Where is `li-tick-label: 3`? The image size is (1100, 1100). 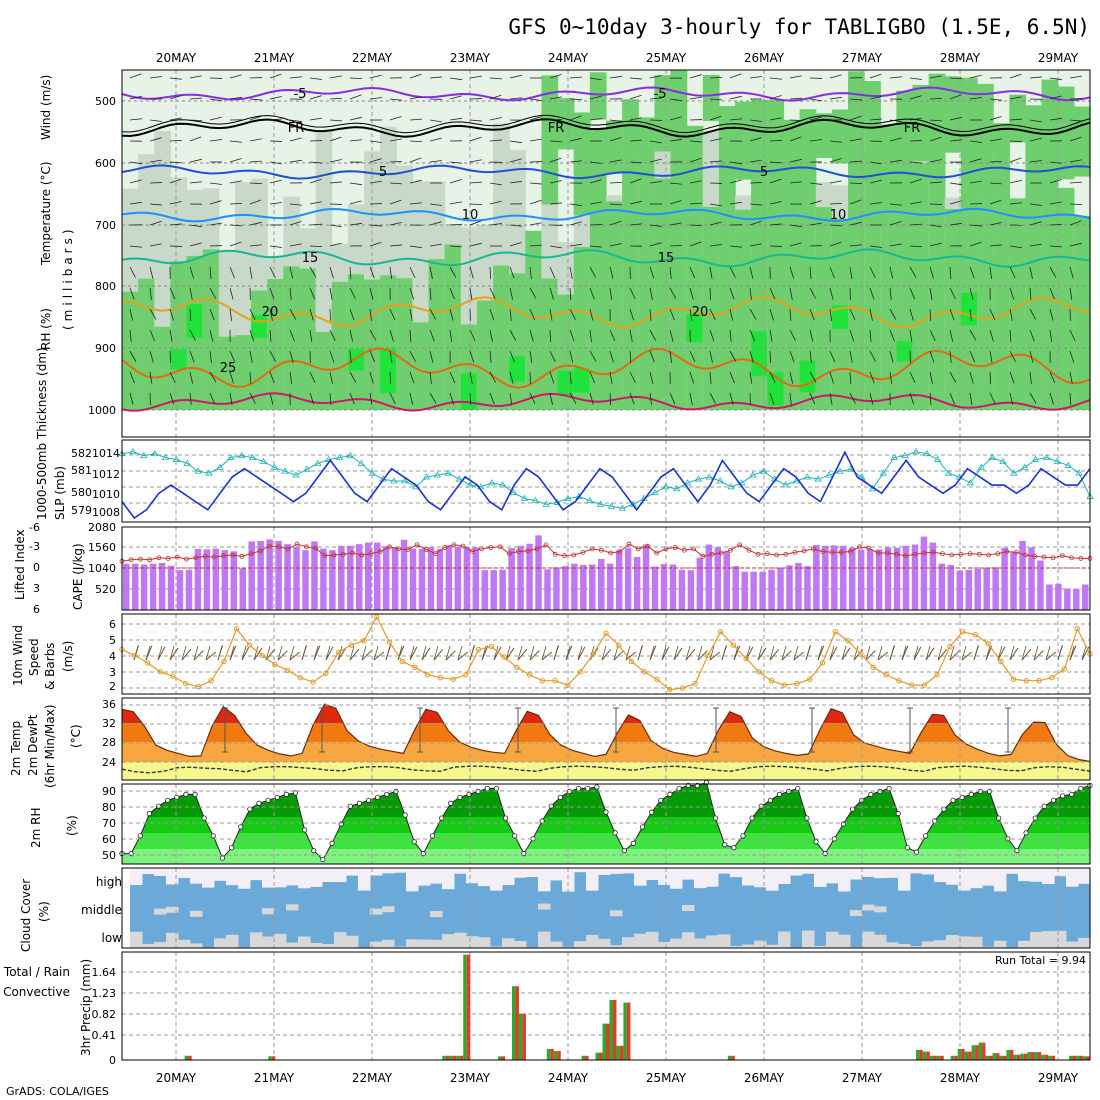 li-tick-label: 3 is located at coordinates (36, 588).